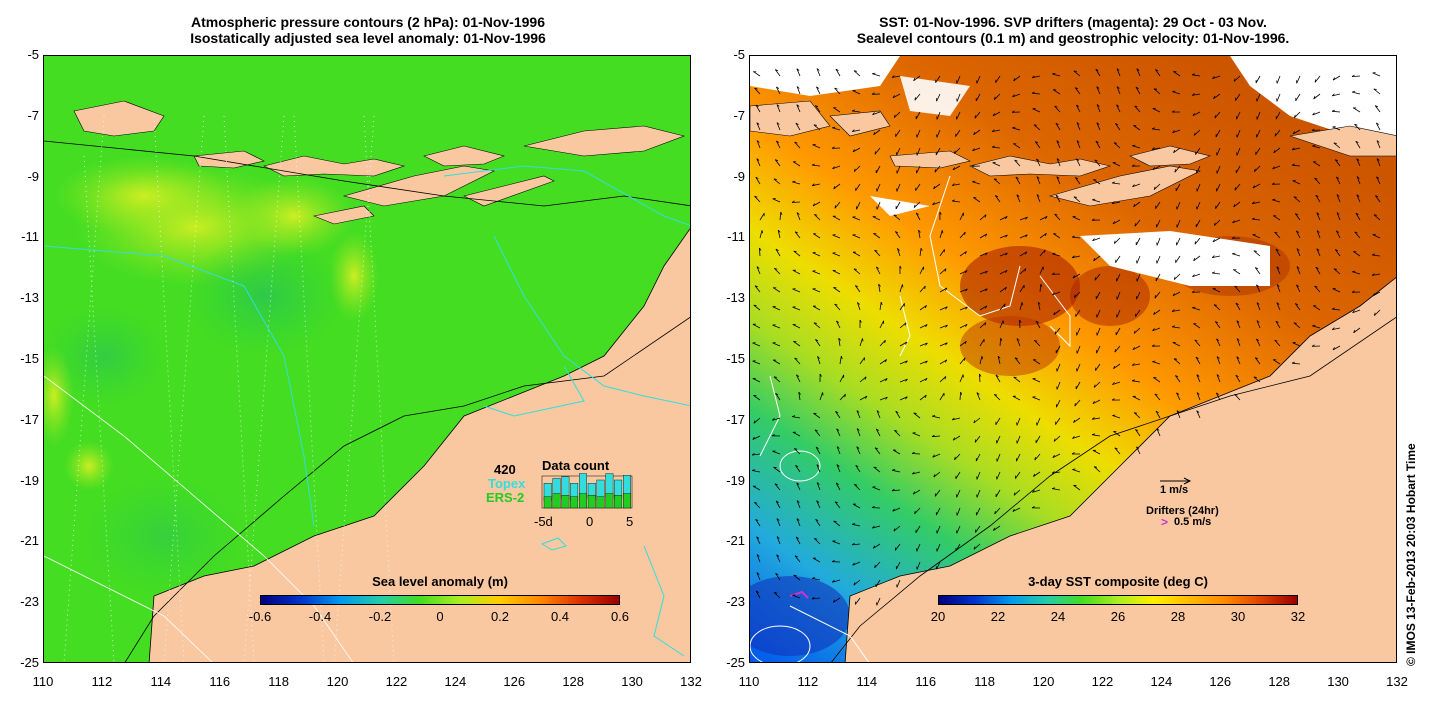 Image resolution: width=1440 pixels, height=710 pixels. I want to click on ers2-bar, so click(565, 502).